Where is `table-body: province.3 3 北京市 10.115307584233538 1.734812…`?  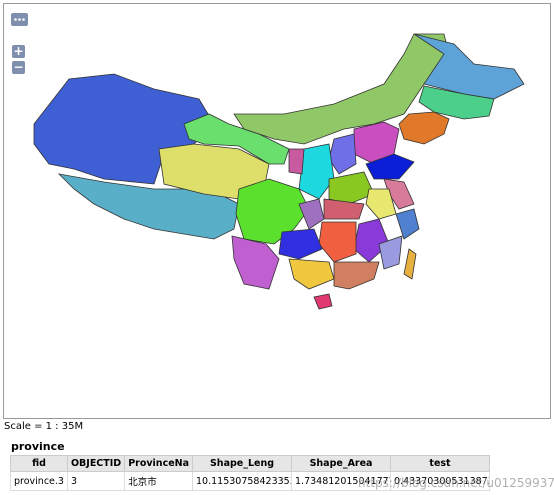 table-body: province.3 3 北京市 10.115307584233538 1.734812… is located at coordinates (250, 481).